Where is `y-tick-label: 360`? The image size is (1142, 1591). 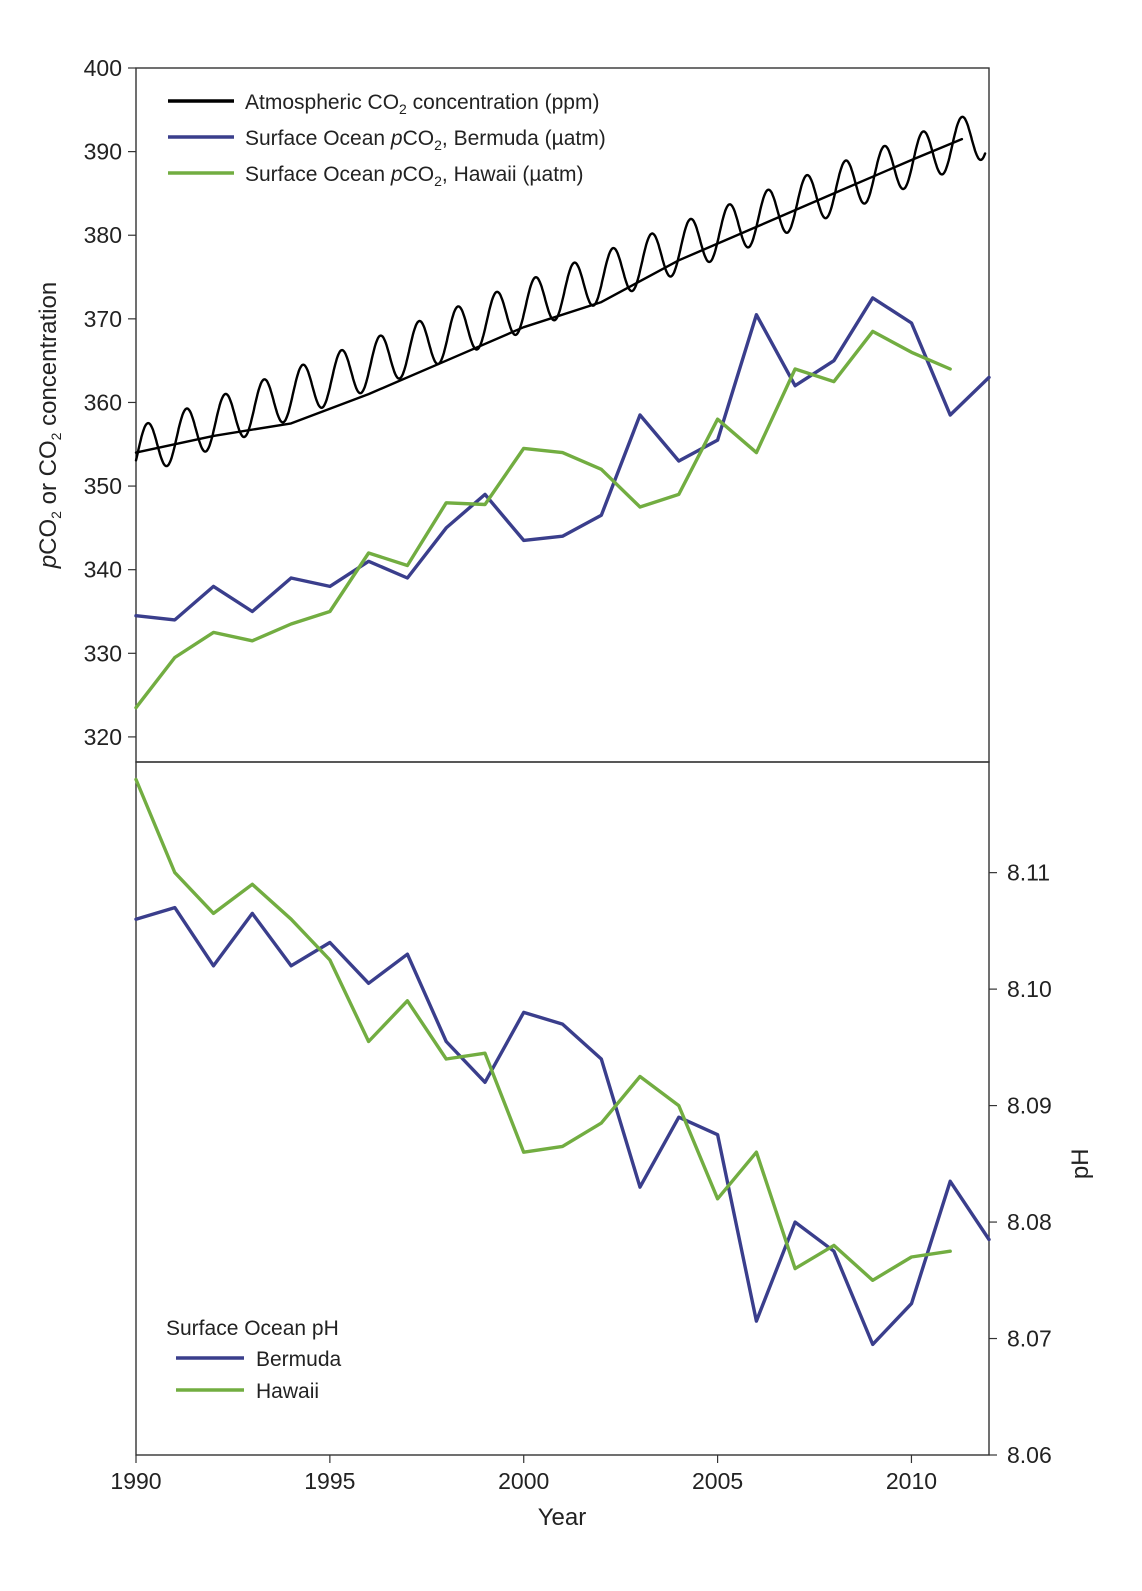
y-tick-label: 360 is located at coordinates (103, 402).